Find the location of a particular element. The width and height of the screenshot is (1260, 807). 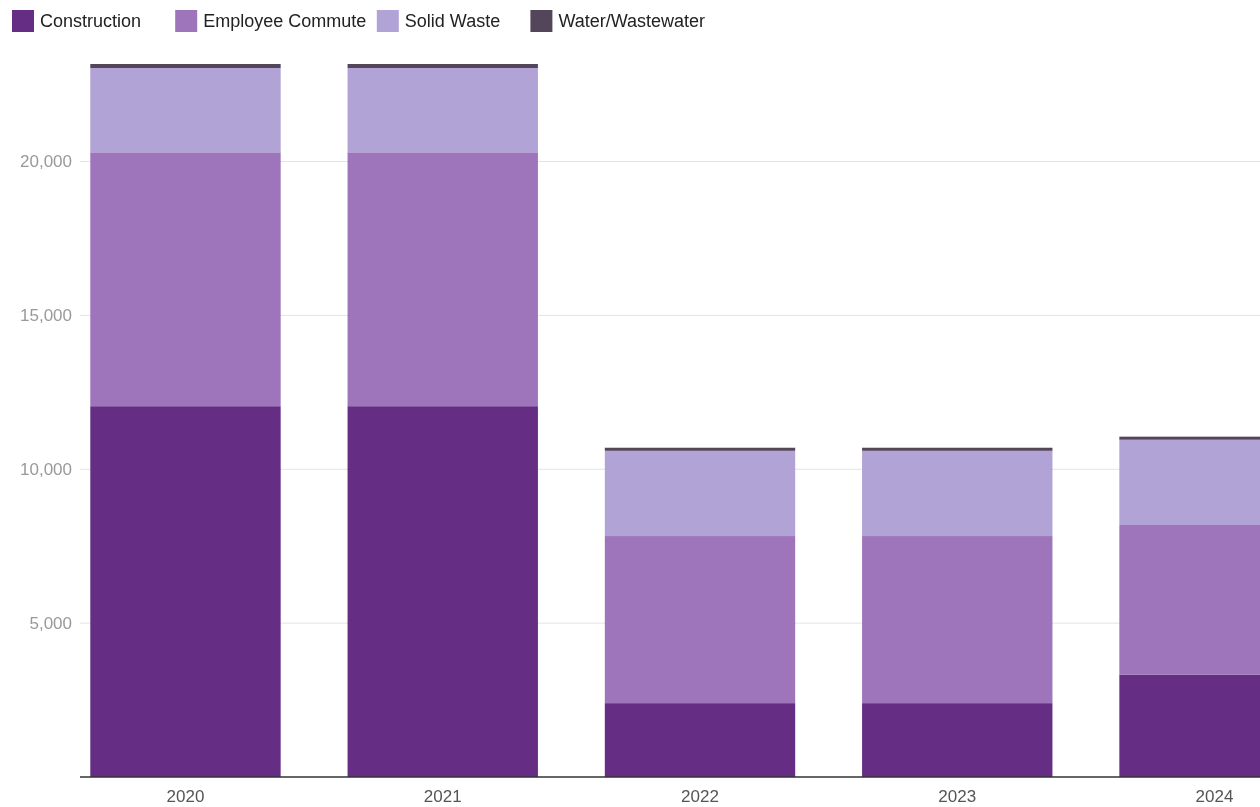

legend-label: Employee Commute is located at coordinates (285, 21).